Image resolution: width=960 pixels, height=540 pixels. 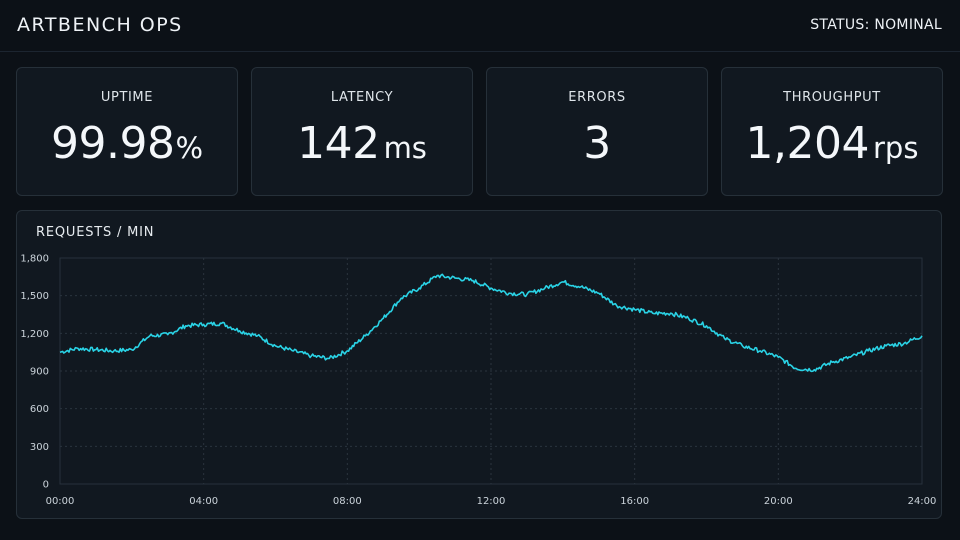 I want to click on metric-card-latency: LATENCY 142 ms, so click(x=362, y=131).